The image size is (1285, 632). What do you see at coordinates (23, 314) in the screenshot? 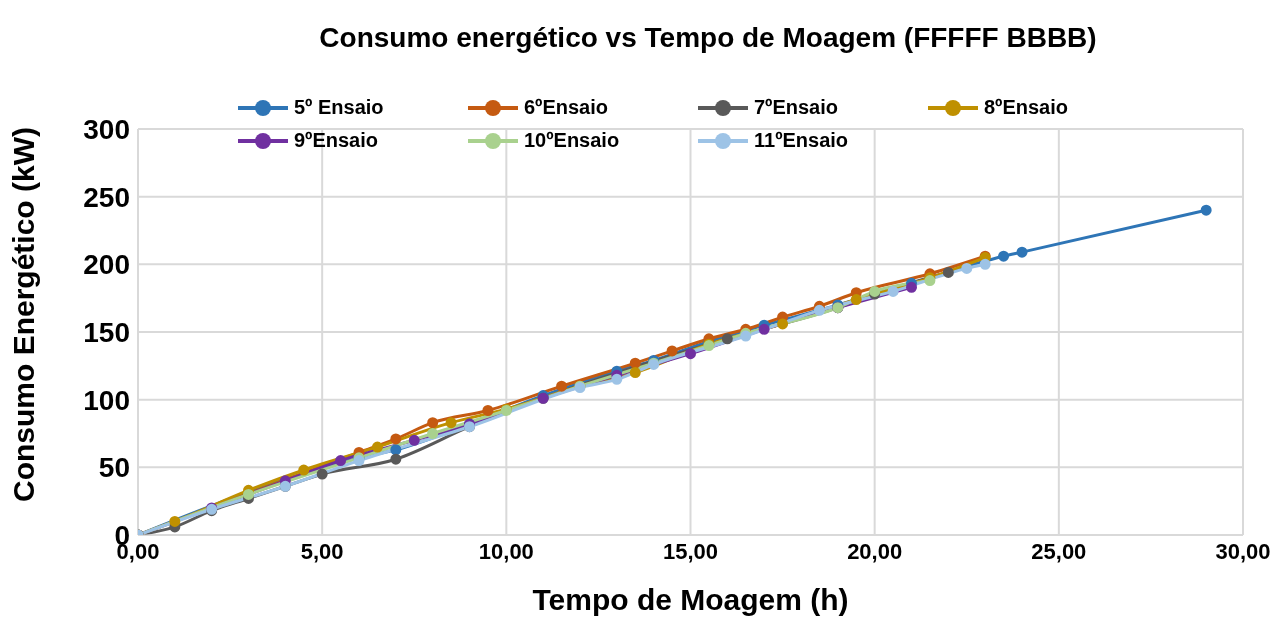
I see `y-axis-title: Consumo Energético (kW)` at bounding box center [23, 314].